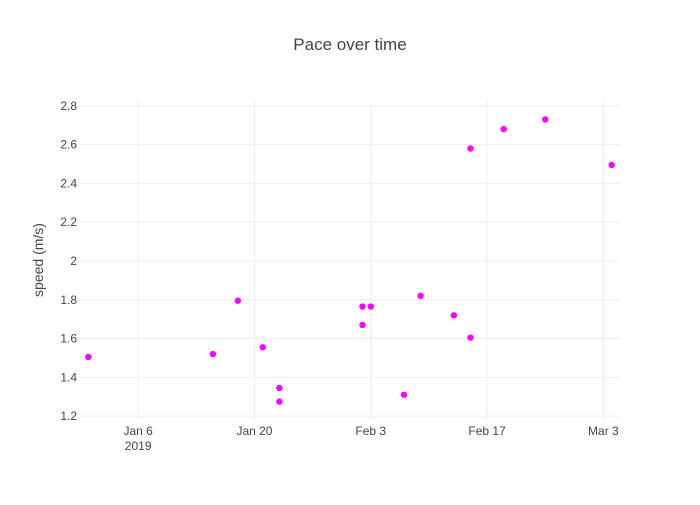  What do you see at coordinates (38, 260) in the screenshot?
I see `y-axis-title: speed (m/s)` at bounding box center [38, 260].